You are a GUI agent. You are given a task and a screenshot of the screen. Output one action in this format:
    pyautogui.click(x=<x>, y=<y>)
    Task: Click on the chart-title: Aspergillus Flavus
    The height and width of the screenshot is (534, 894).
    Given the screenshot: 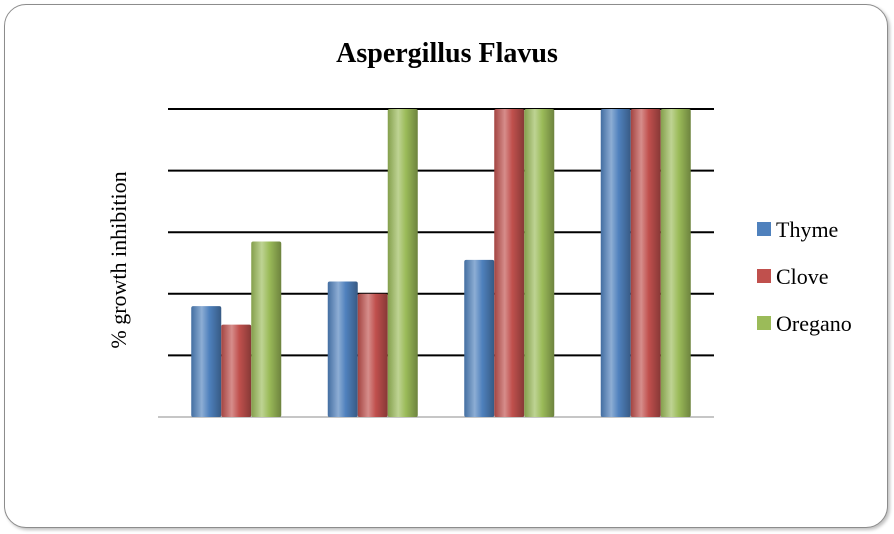 What is the action you would take?
    pyautogui.click(x=447, y=53)
    